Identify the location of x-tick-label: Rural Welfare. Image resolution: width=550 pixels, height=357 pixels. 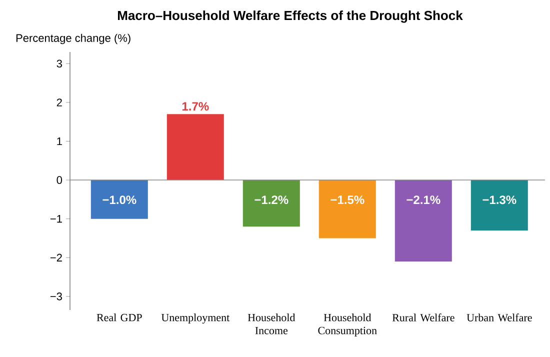
(423, 318).